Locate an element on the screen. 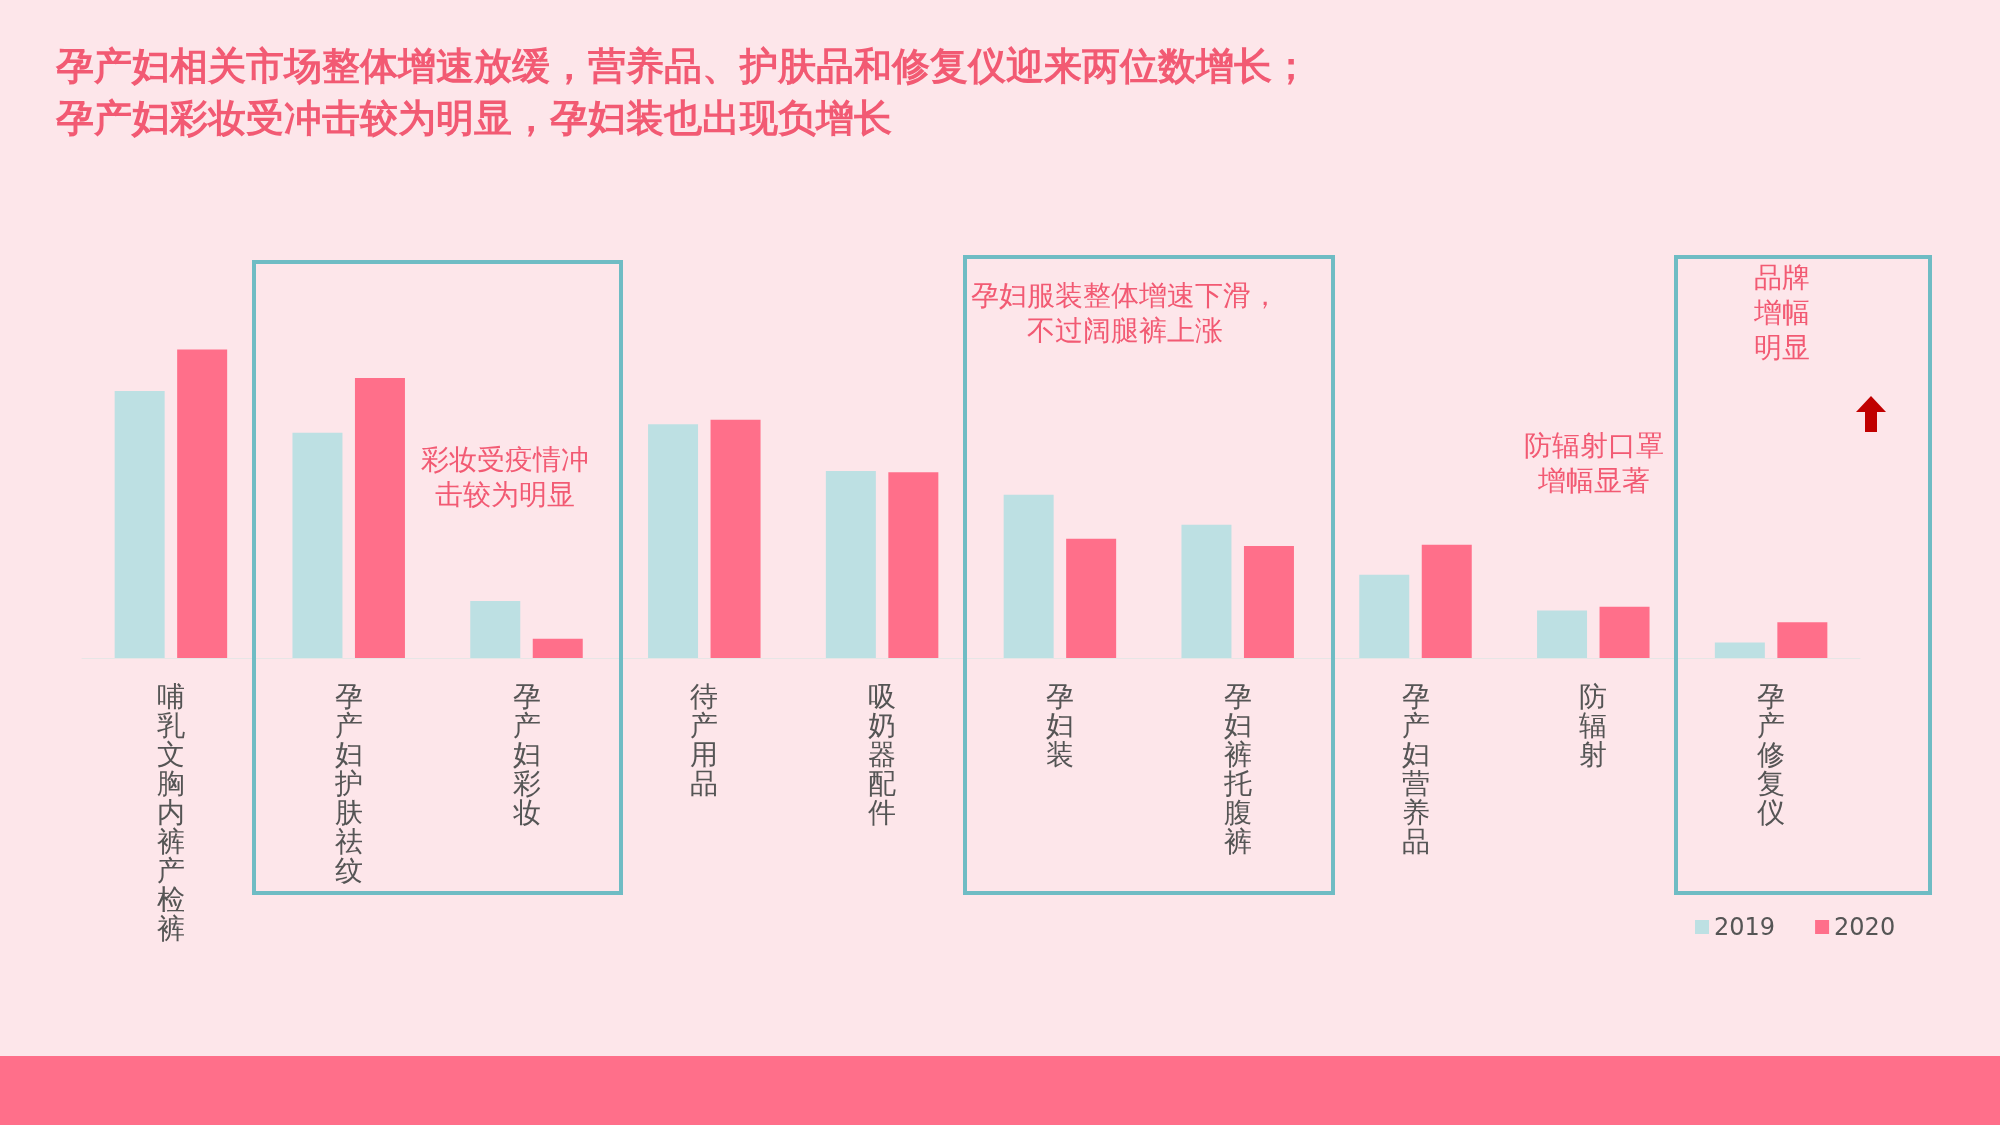 The width and height of the screenshot is (2000, 1125). annotation: 品牌增幅明显 is located at coordinates (1782, 312).